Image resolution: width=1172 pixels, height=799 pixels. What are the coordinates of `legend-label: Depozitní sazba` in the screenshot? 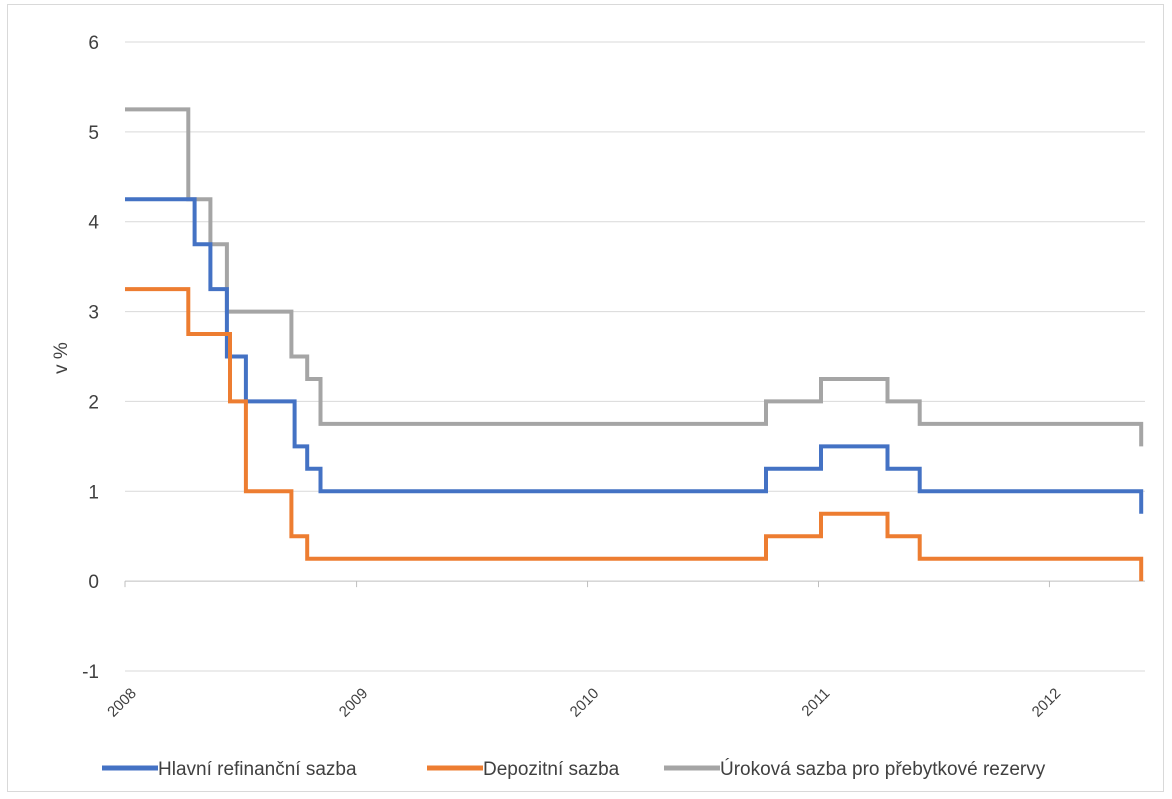 It's located at (551, 769).